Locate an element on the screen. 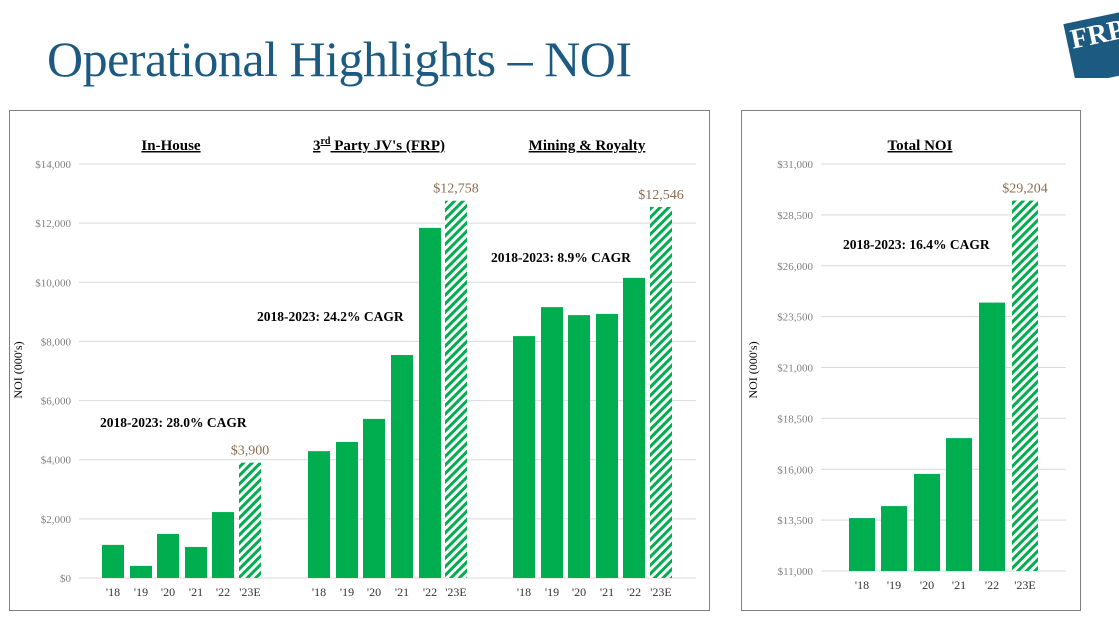 The width and height of the screenshot is (1119, 617). group-title: 3rd Party JV's (FRP) is located at coordinates (379, 145).